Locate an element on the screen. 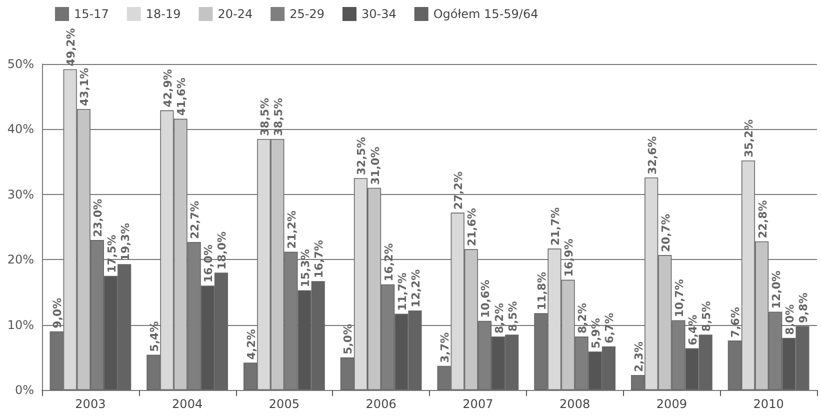 The height and width of the screenshot is (418, 821). data-label: 27,2% is located at coordinates (459, 190).